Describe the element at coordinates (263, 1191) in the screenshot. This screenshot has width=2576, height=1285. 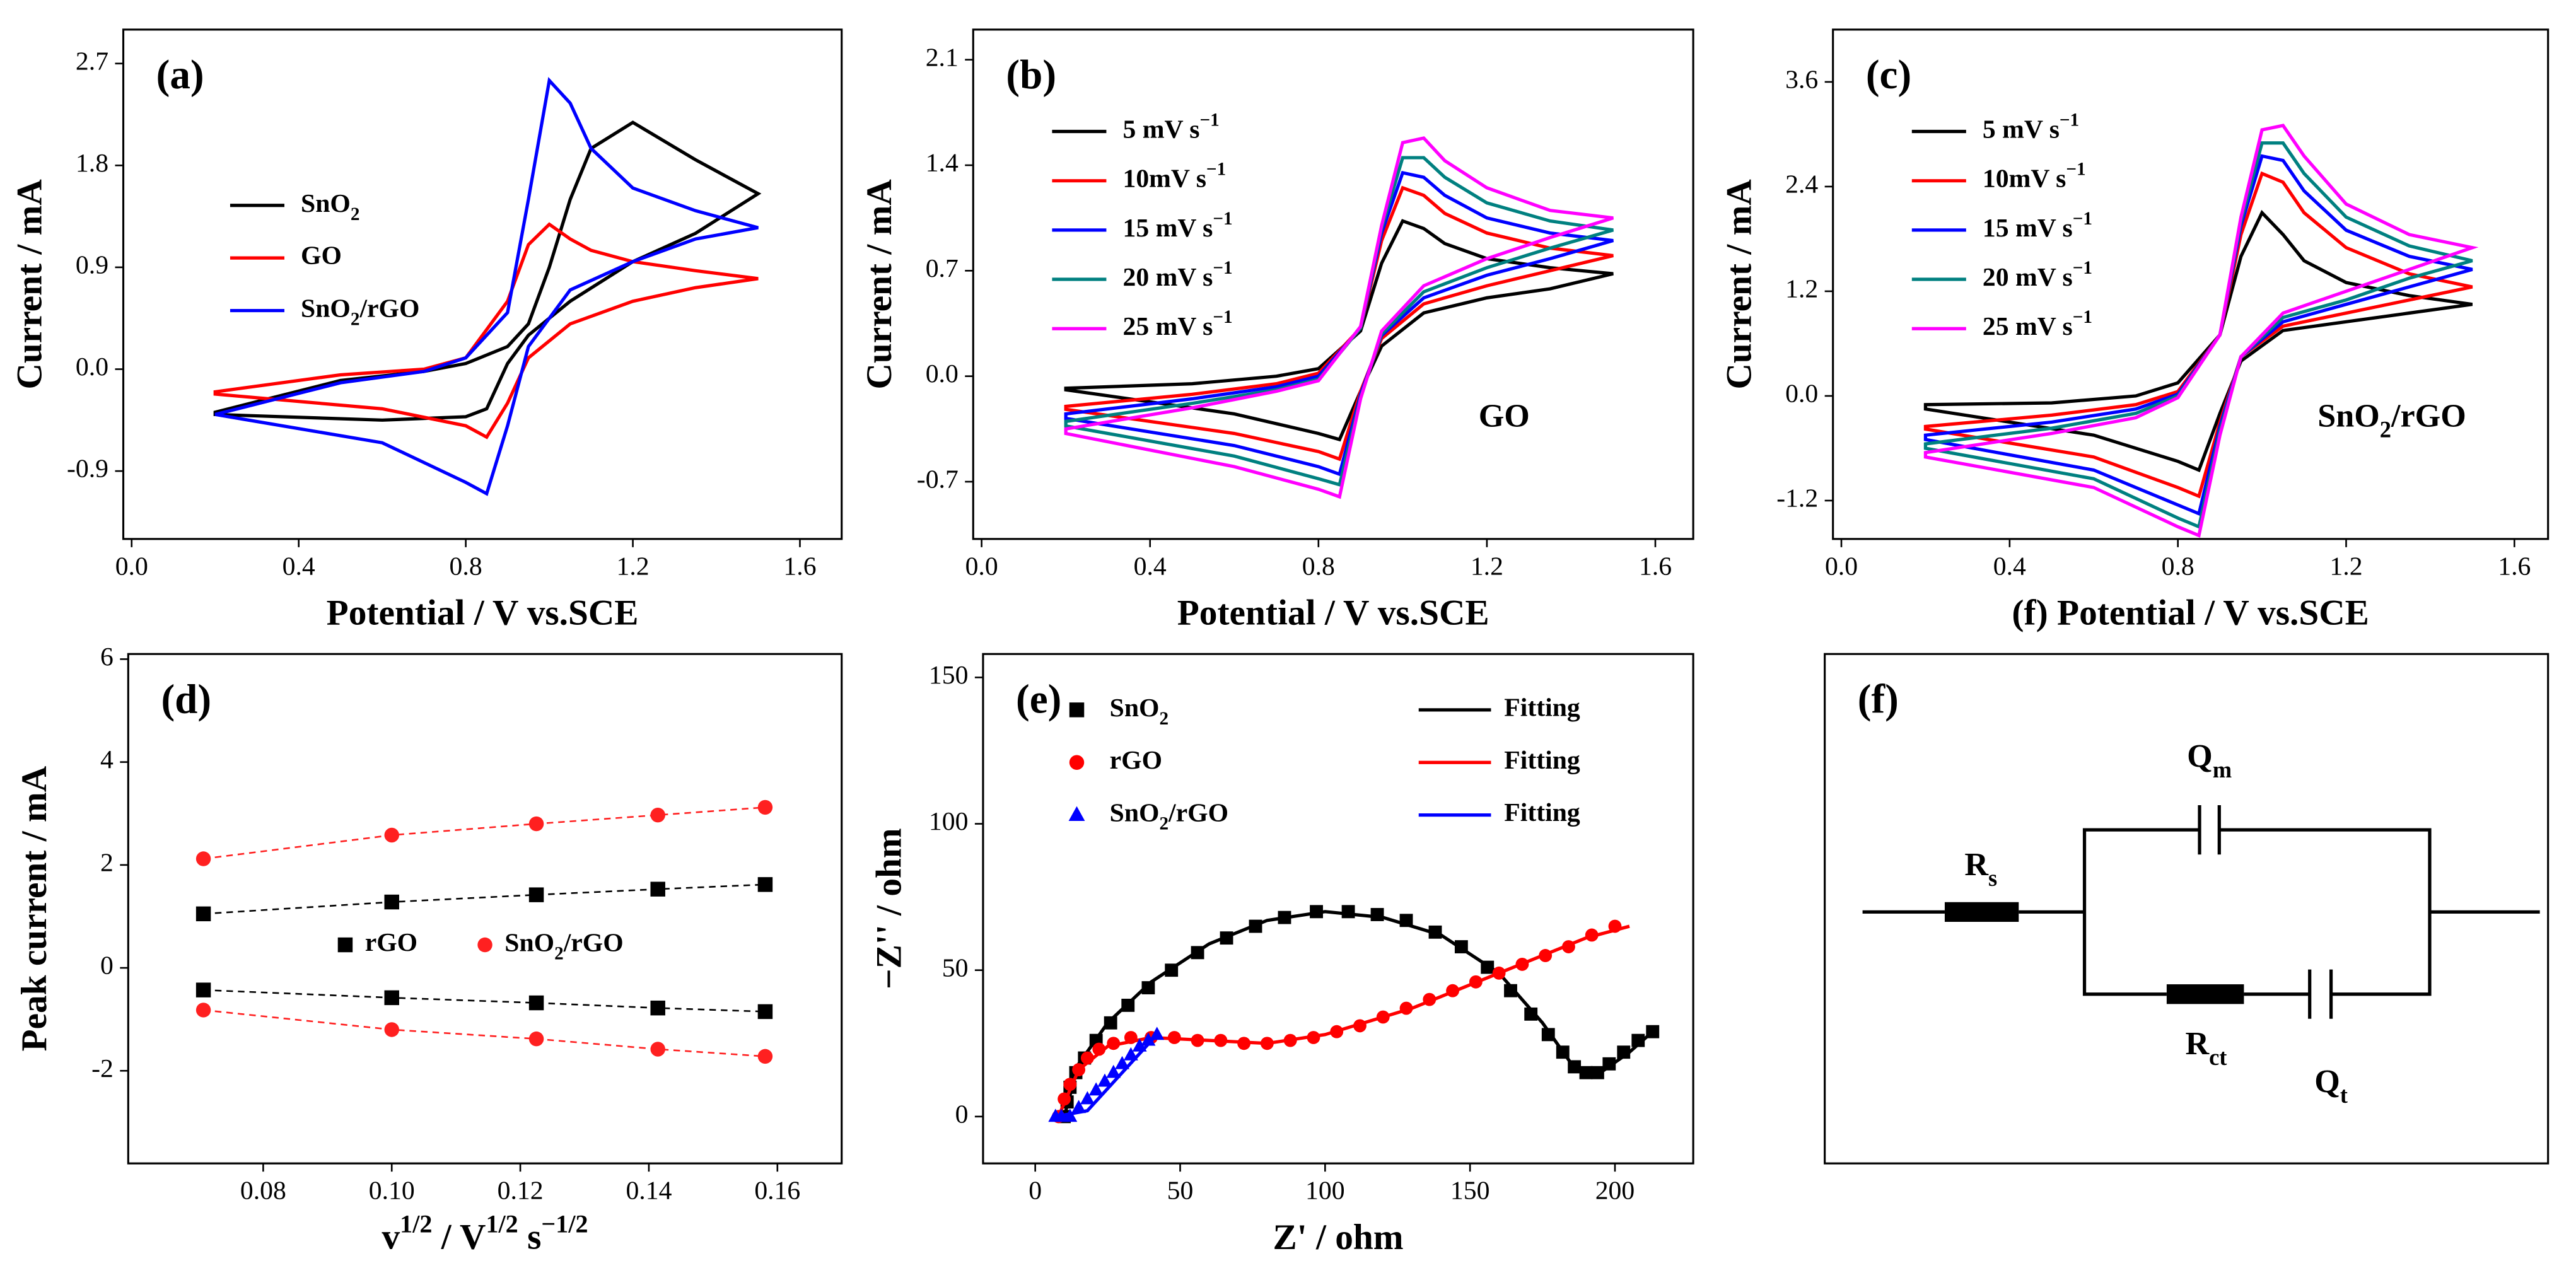
I see `x-tick-label: 0.08` at that location.